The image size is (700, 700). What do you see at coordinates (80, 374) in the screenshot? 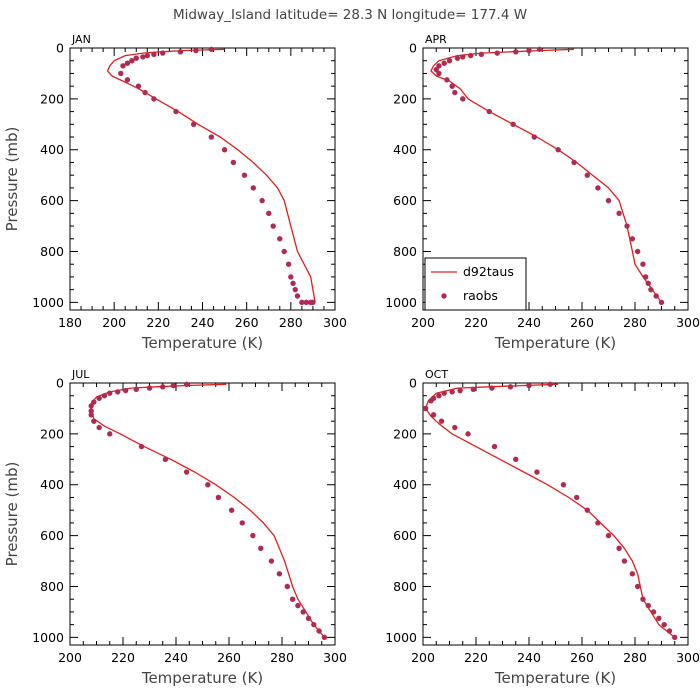
I see `panel-title: JUL` at bounding box center [80, 374].